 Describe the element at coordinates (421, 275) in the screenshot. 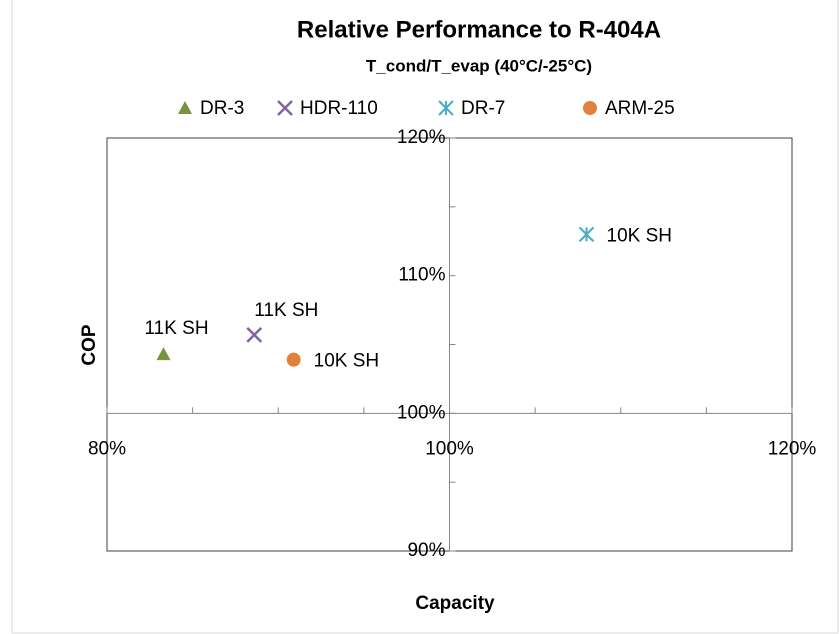

I see `y-tick-label: 110%` at that location.